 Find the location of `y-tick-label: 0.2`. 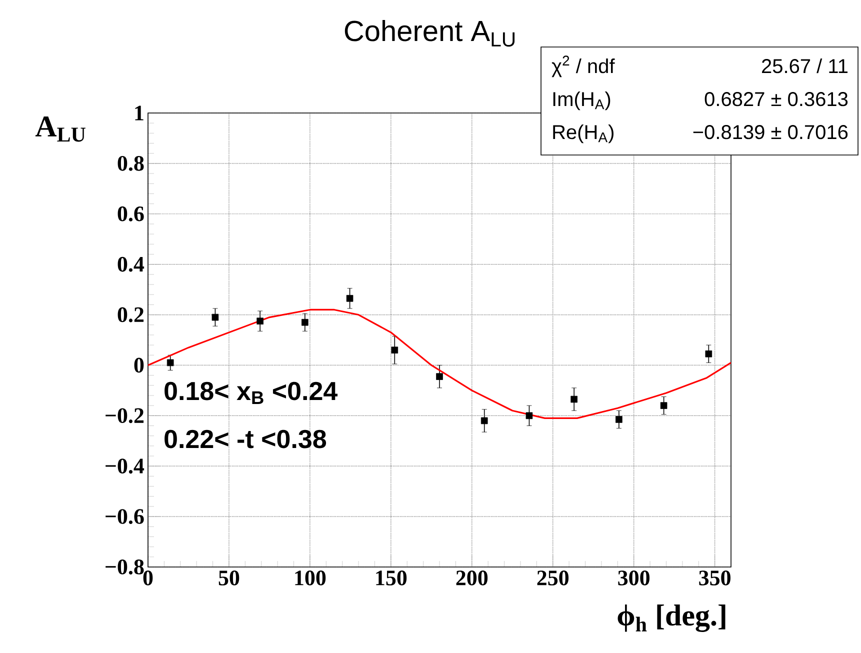

y-tick-label: 0.2 is located at coordinates (131, 314).